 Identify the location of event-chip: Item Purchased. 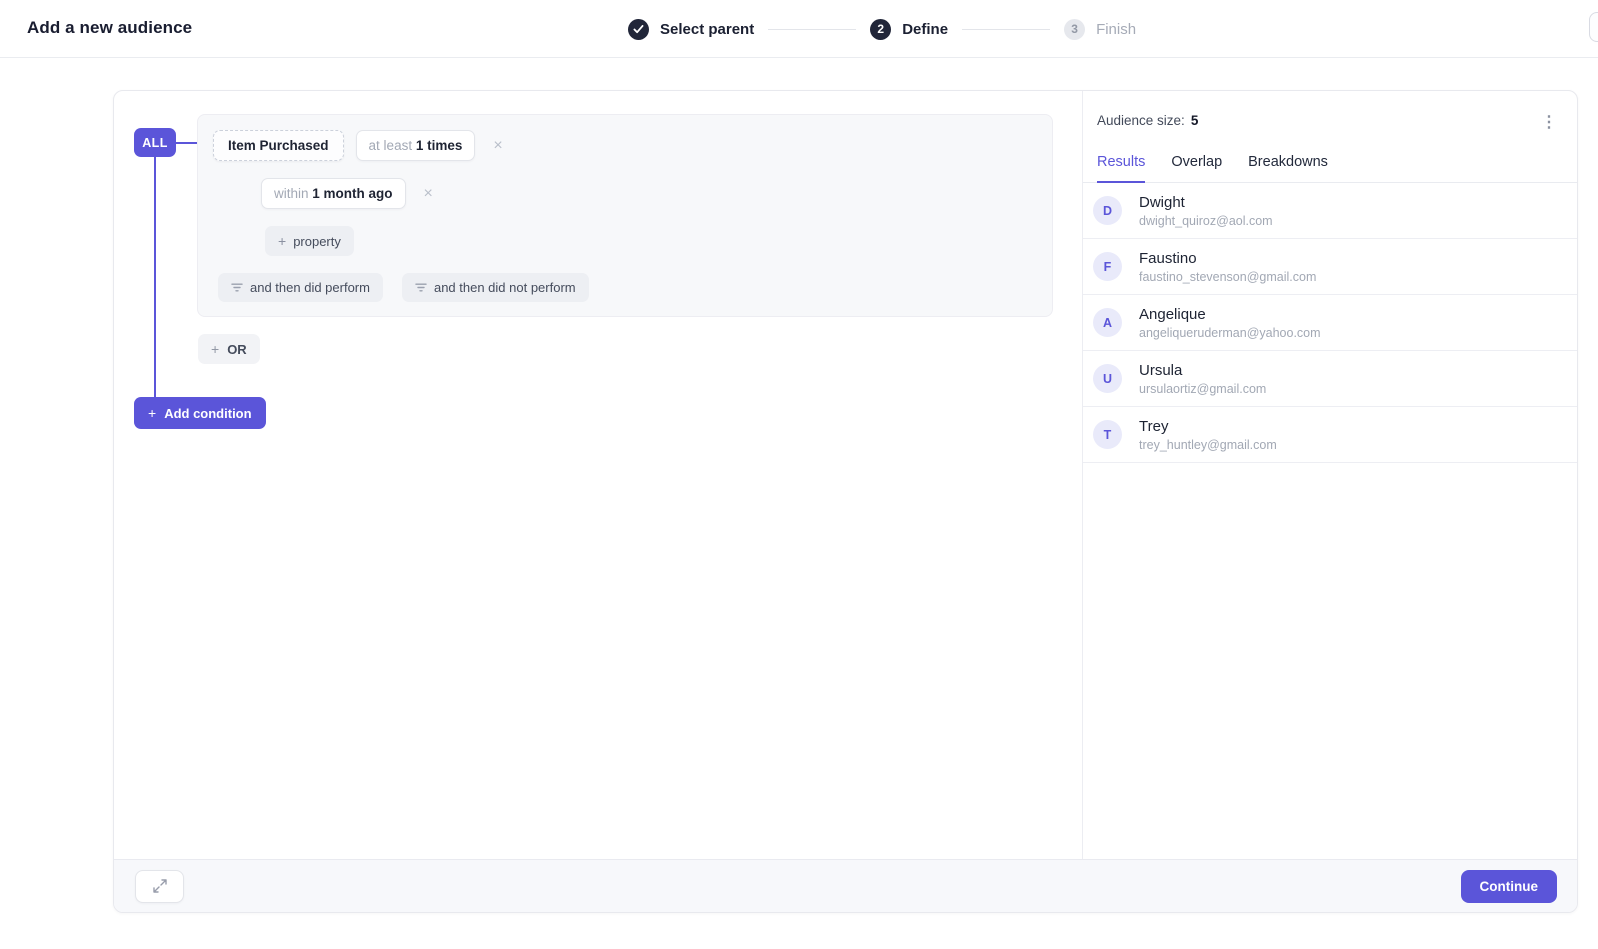
(278, 145).